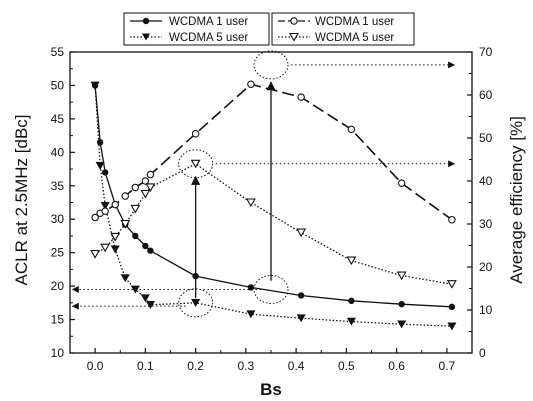 The image size is (533, 401). I want to click on x-tick-label: 0.7, so click(447, 366).